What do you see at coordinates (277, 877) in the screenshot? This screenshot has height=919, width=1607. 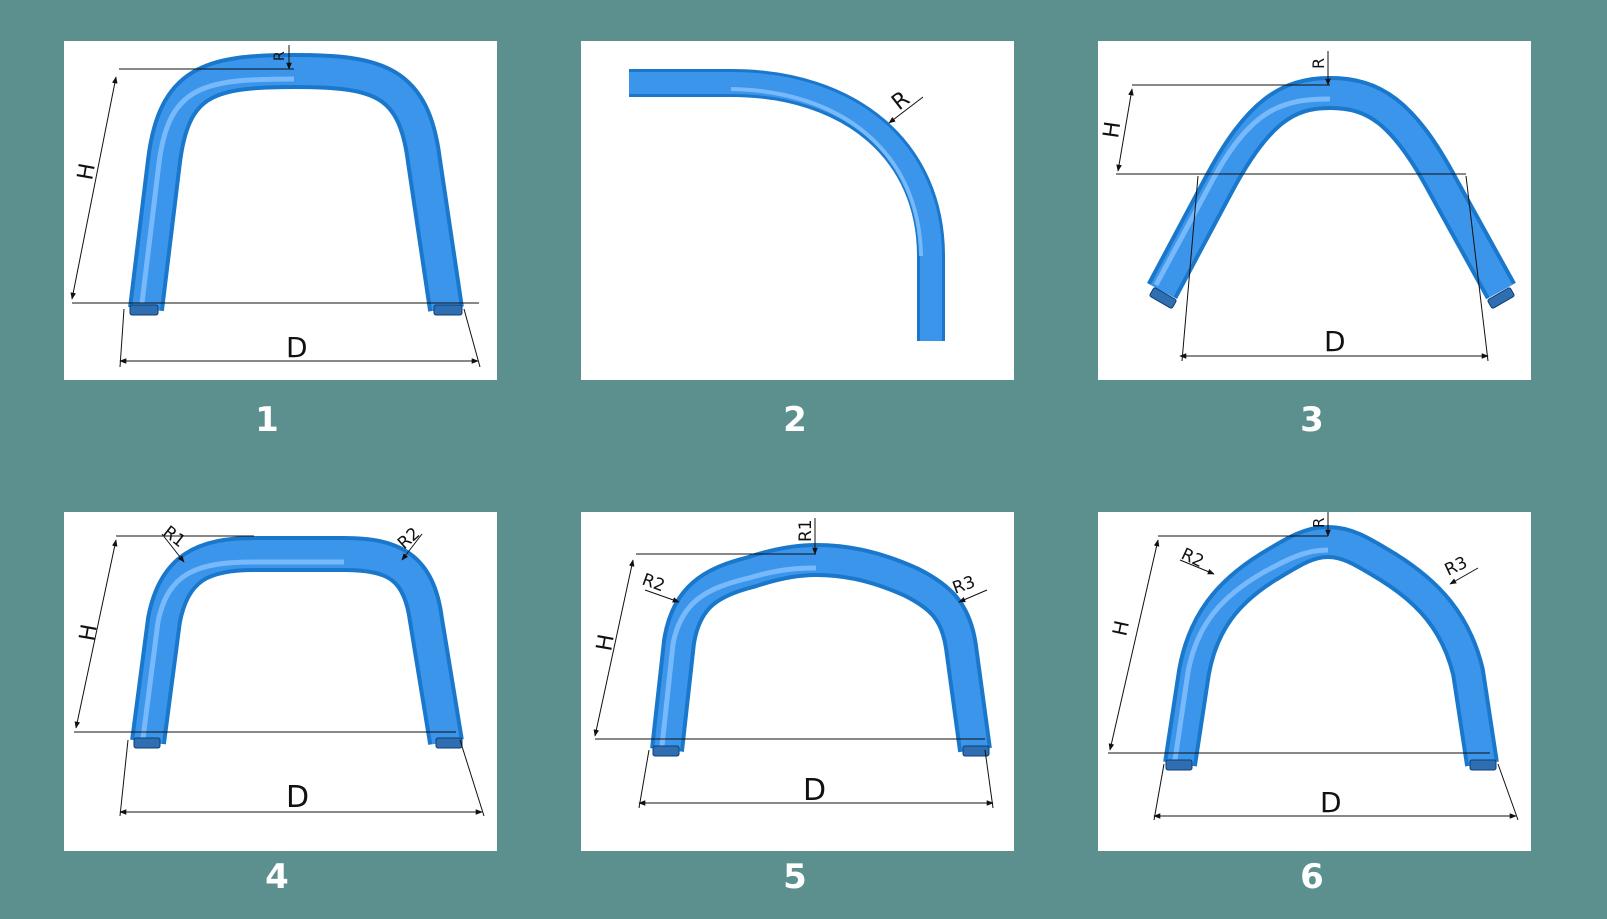 I see `panel-number-4: 4` at bounding box center [277, 877].